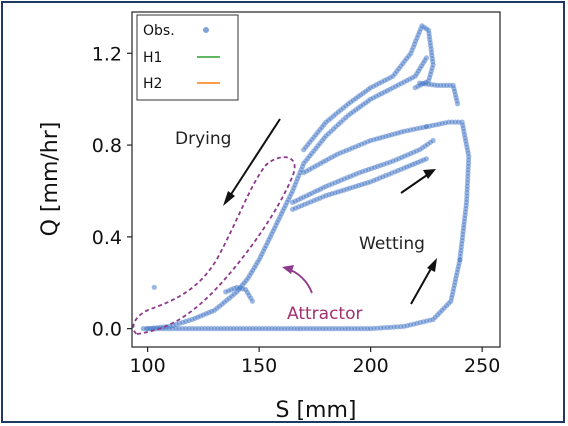 This screenshot has width=568, height=426. Describe the element at coordinates (259, 366) in the screenshot. I see `x-tick-label: 150` at that location.